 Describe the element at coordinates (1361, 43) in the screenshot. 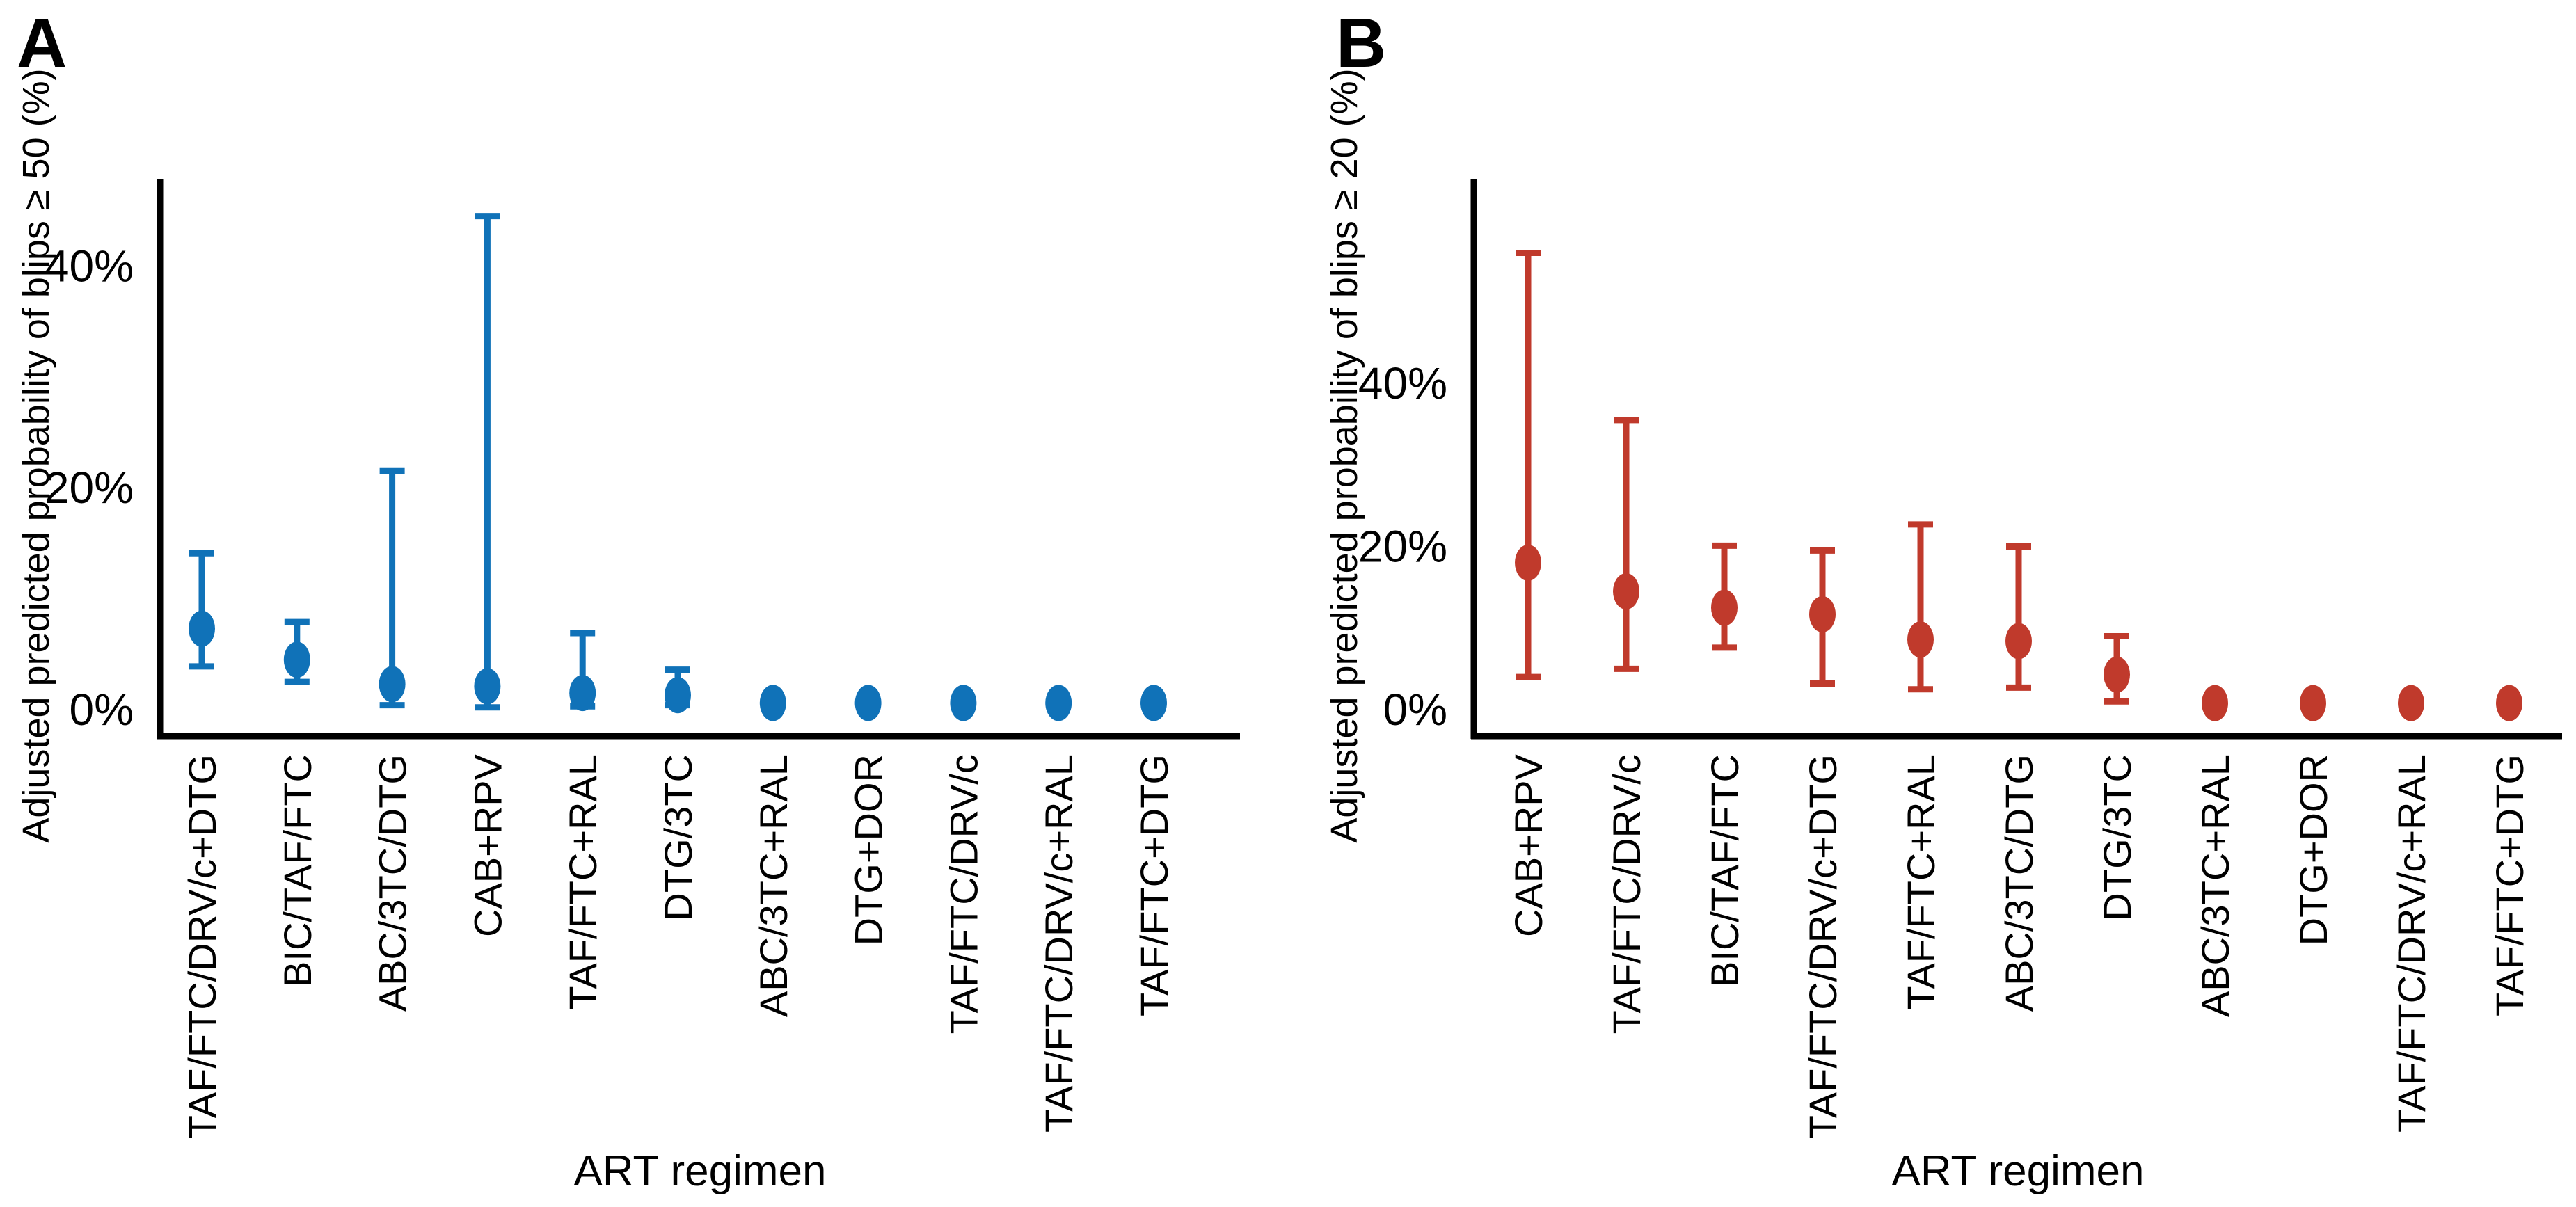

I see `panel-b-letter: B` at that location.